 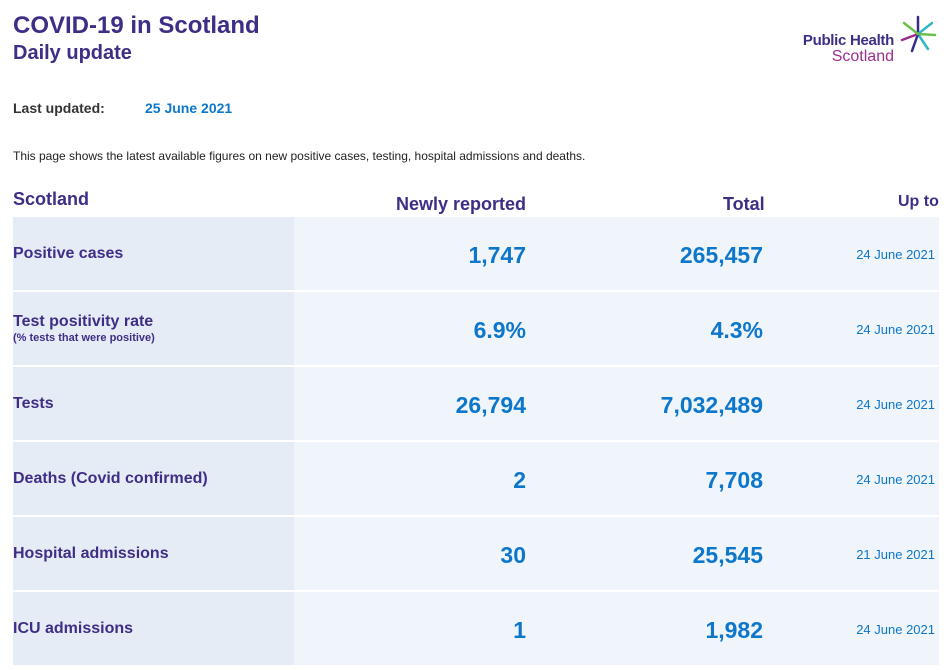 What do you see at coordinates (744, 204) in the screenshot?
I see `column-header-total: Total` at bounding box center [744, 204].